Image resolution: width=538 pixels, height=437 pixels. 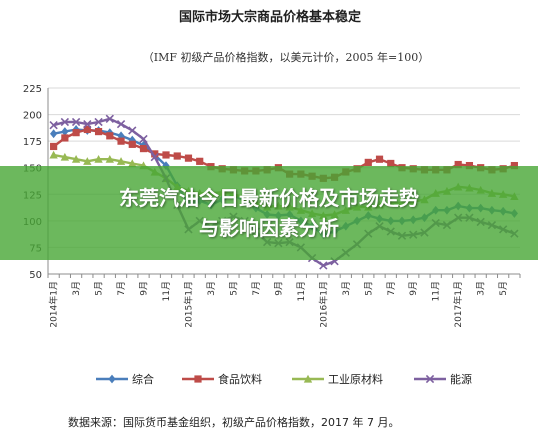 I want to click on x-tick-label: 2015年1月, so click(x=188, y=304).